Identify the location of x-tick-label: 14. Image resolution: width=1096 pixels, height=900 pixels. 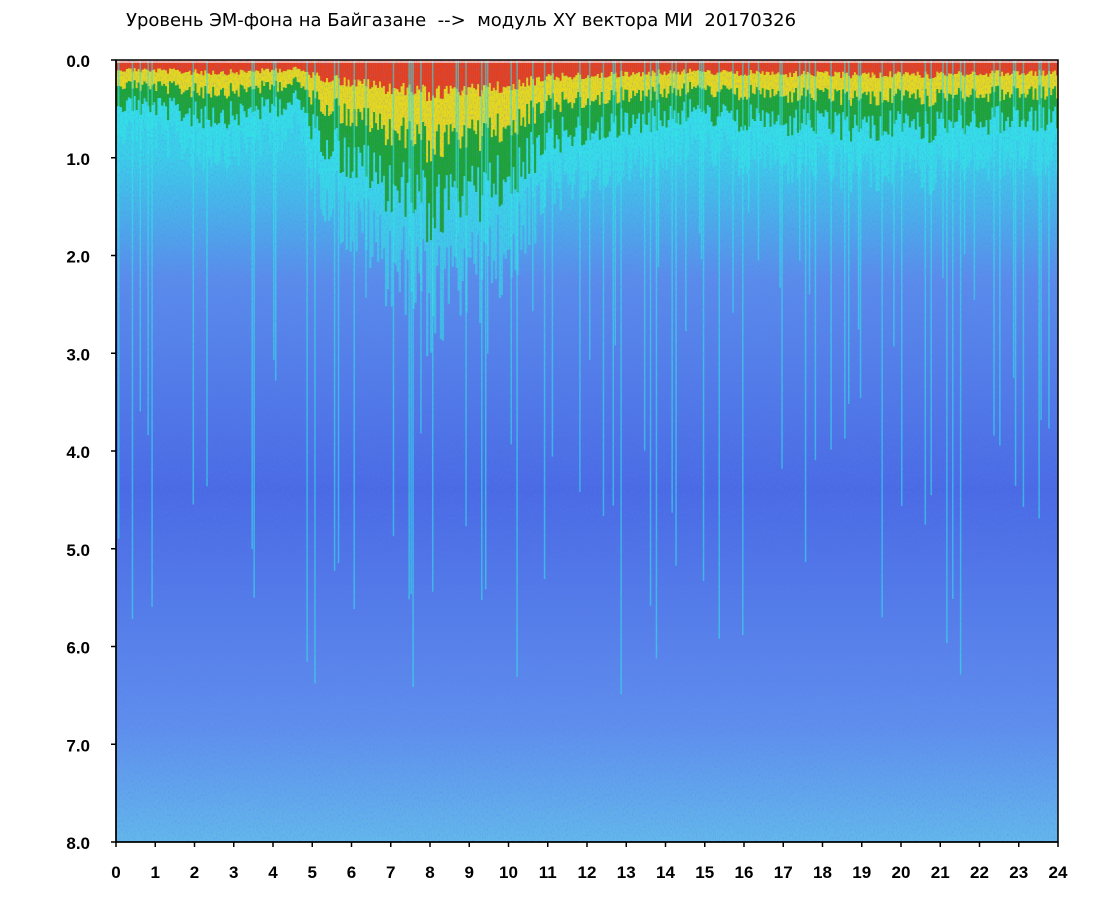
(665, 872).